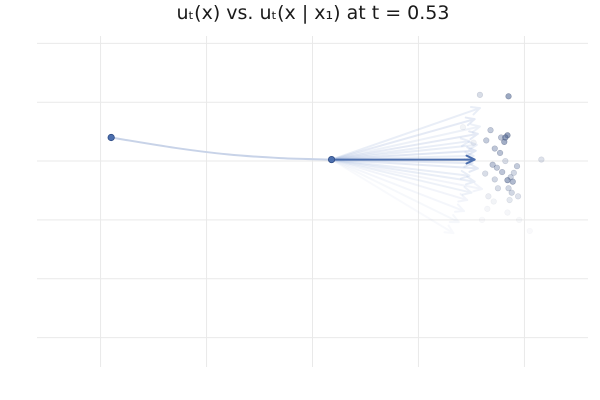 Image resolution: width=600 pixels, height=400 pixels. Describe the element at coordinates (465, 142) in the screenshot. I see `conditional-arrow-3-head` at that location.